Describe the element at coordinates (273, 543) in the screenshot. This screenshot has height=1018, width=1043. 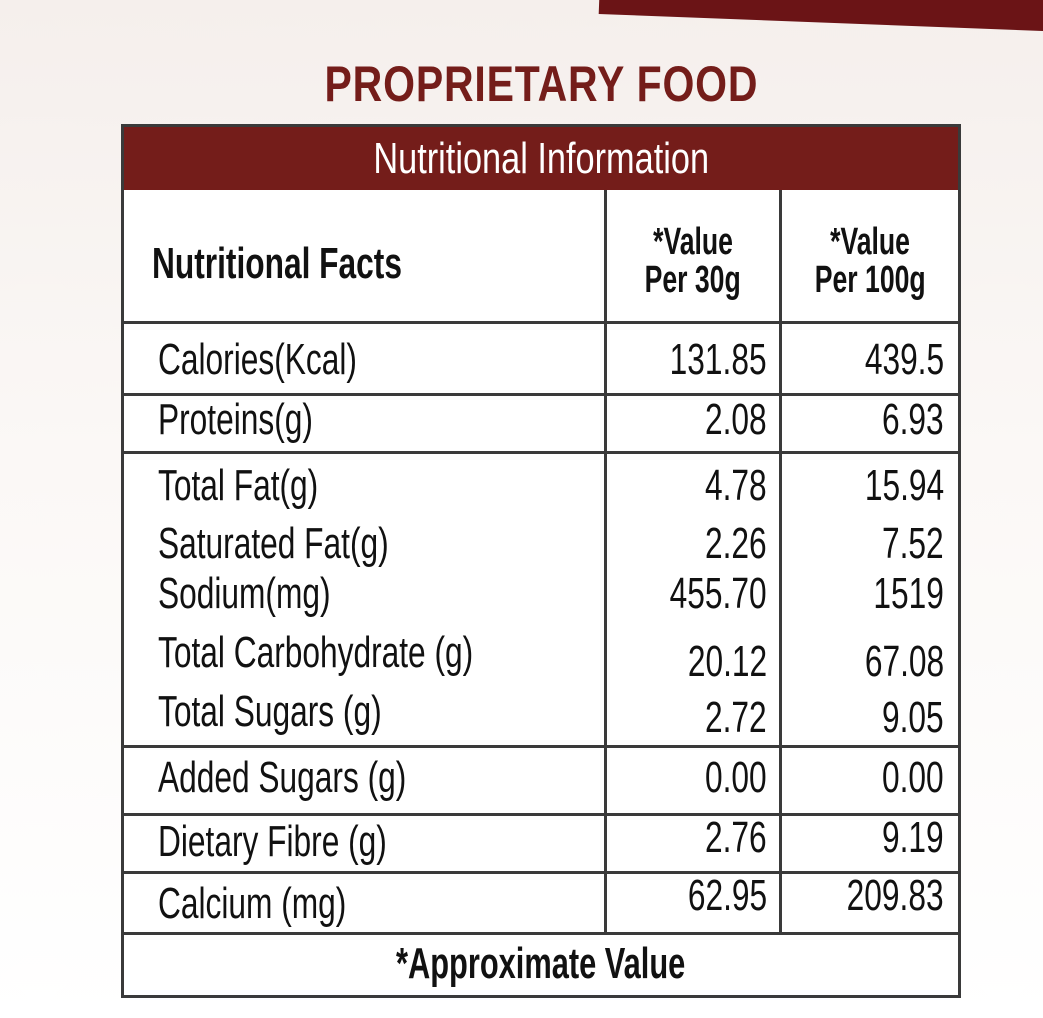
I see `table-row-label: Saturated Fat(g)` at that location.